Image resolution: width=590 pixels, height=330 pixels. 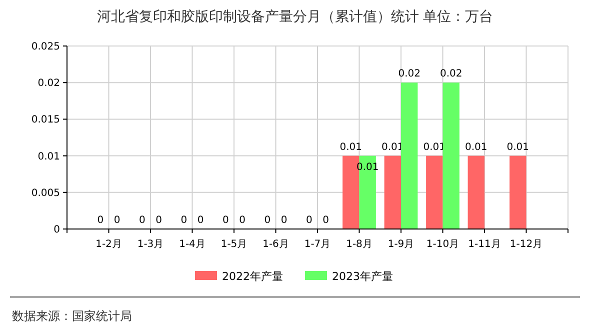 I want to click on y-tick-label: 0.025, so click(x=45, y=47).